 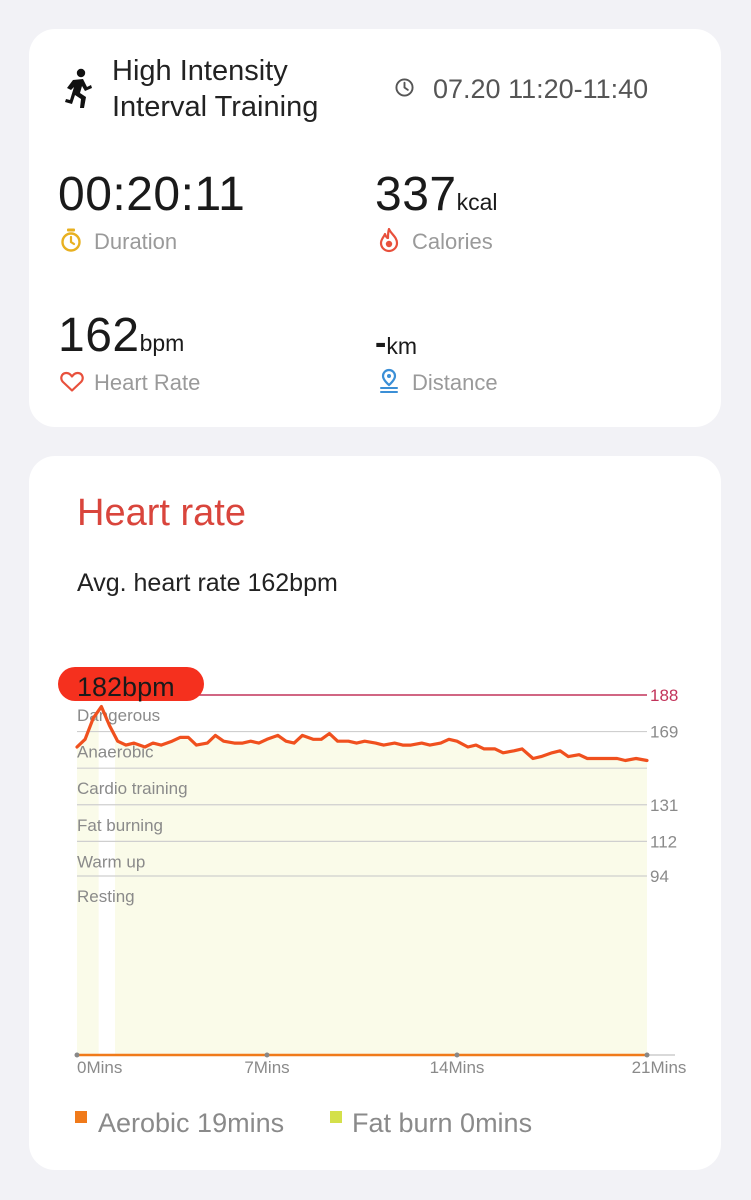 What do you see at coordinates (416, 194) in the screenshot?
I see `calories-value: 337` at bounding box center [416, 194].